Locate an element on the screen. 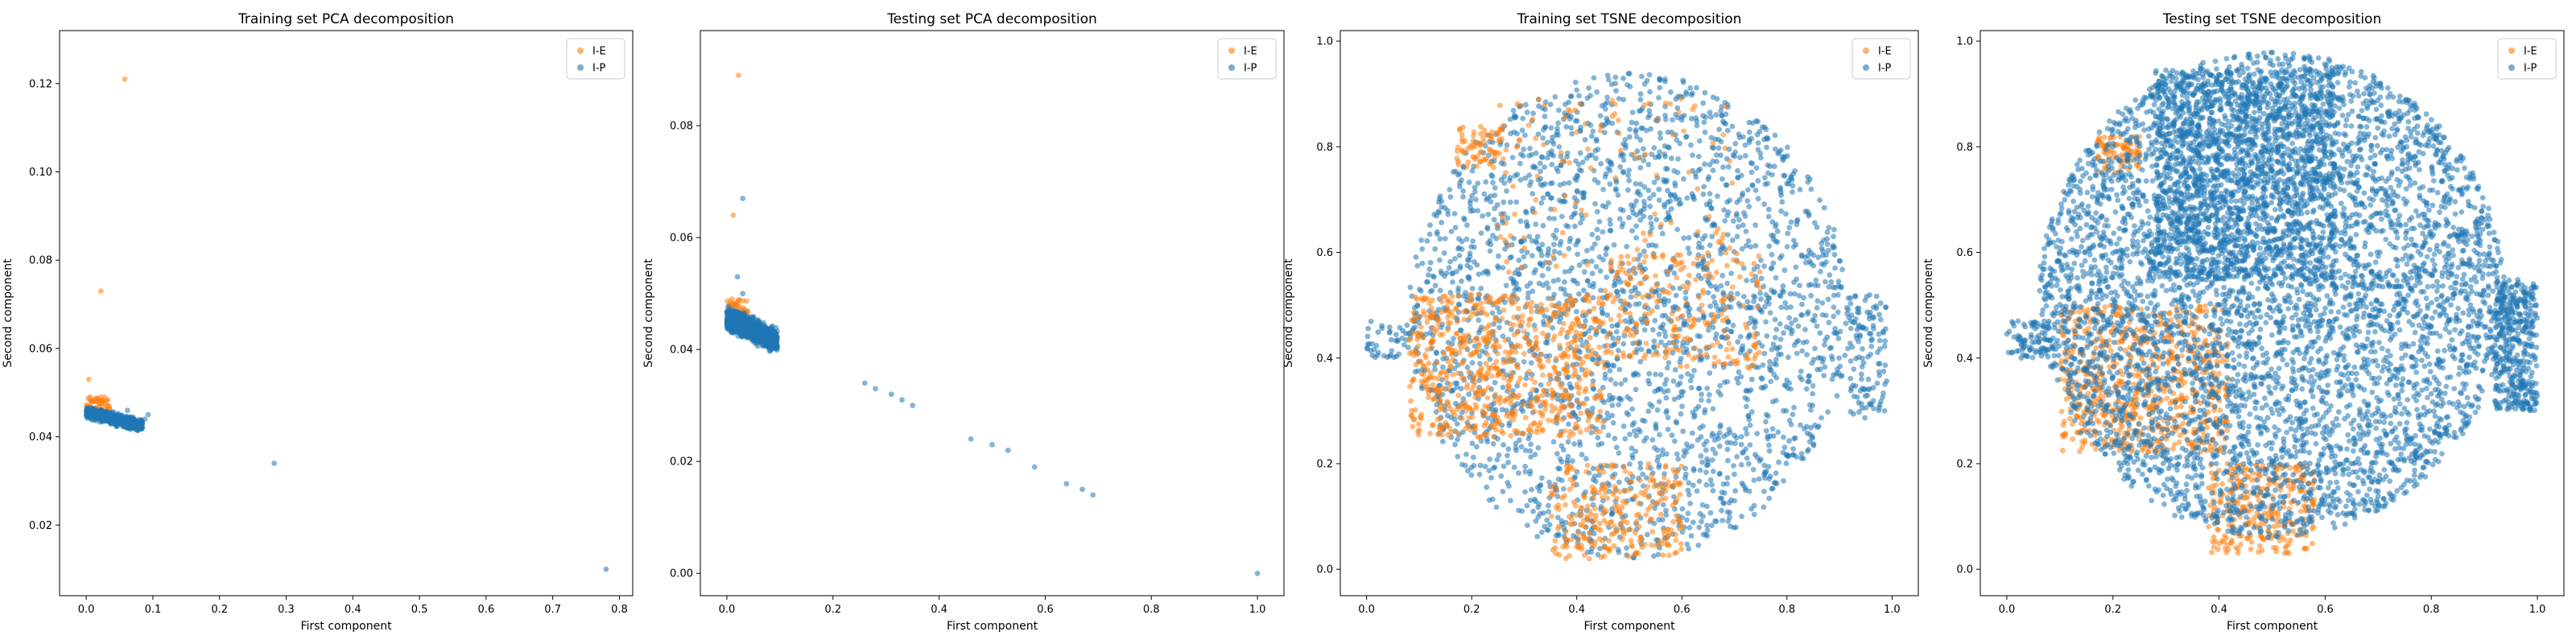 The image size is (2576, 644). legend-label: I-E is located at coordinates (599, 52).